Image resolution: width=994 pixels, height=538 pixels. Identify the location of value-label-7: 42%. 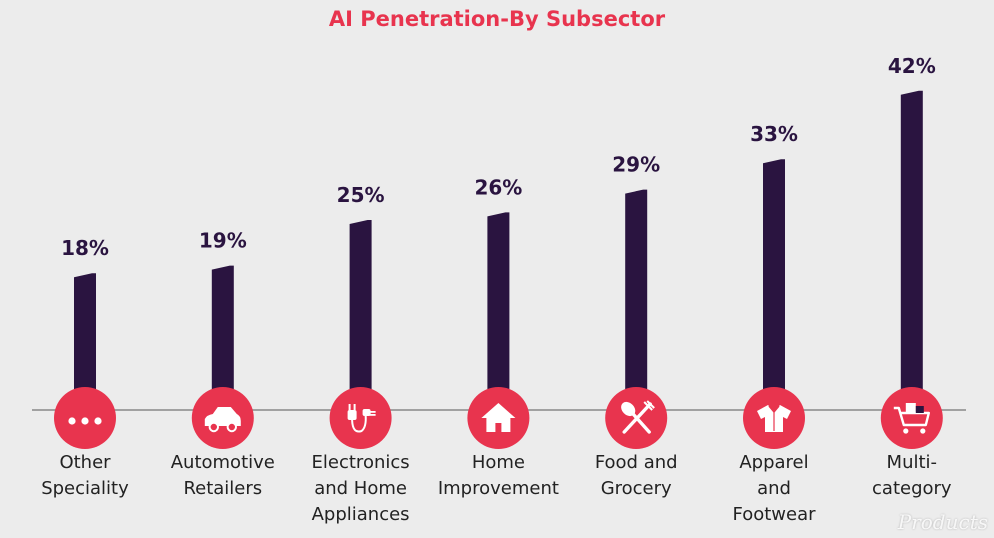
(912, 66).